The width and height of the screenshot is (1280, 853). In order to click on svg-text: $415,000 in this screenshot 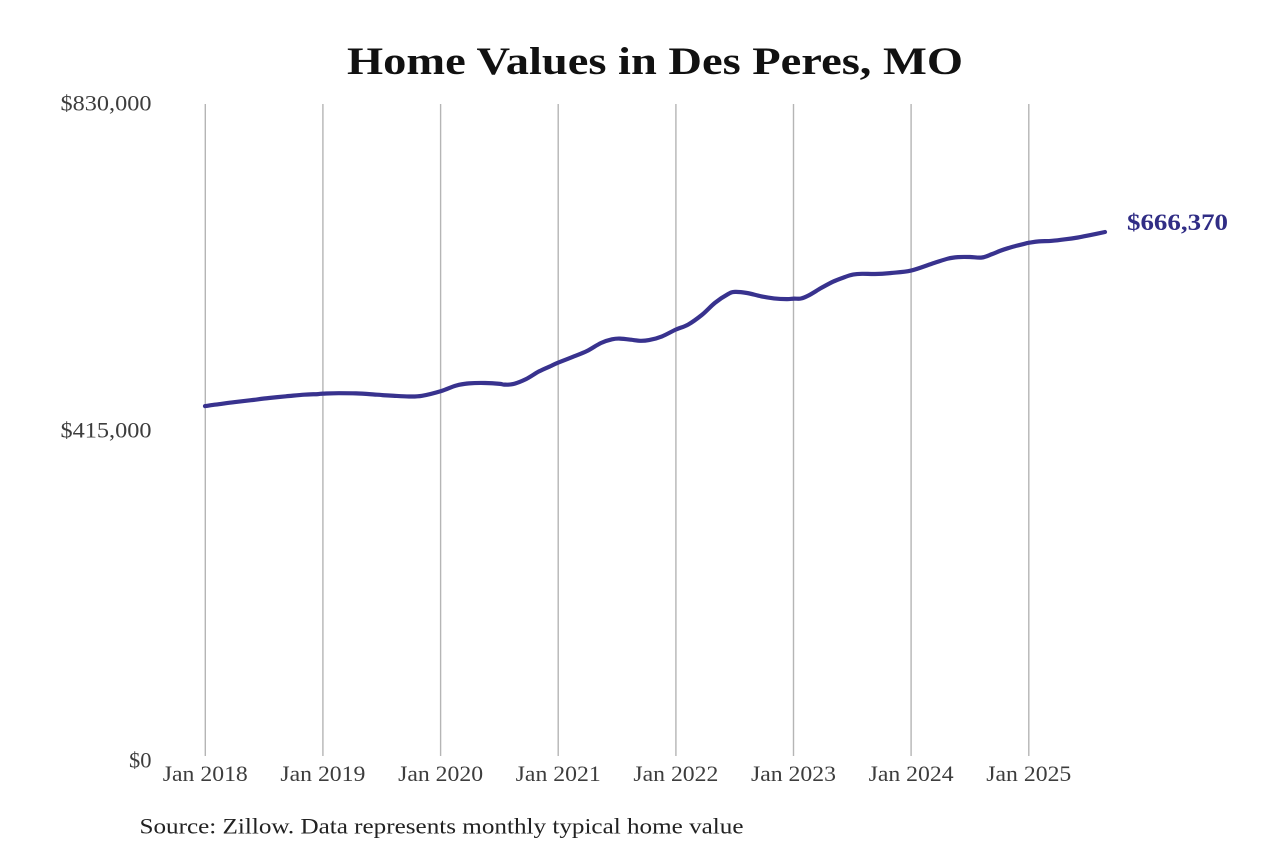, I will do `click(106, 430)`.